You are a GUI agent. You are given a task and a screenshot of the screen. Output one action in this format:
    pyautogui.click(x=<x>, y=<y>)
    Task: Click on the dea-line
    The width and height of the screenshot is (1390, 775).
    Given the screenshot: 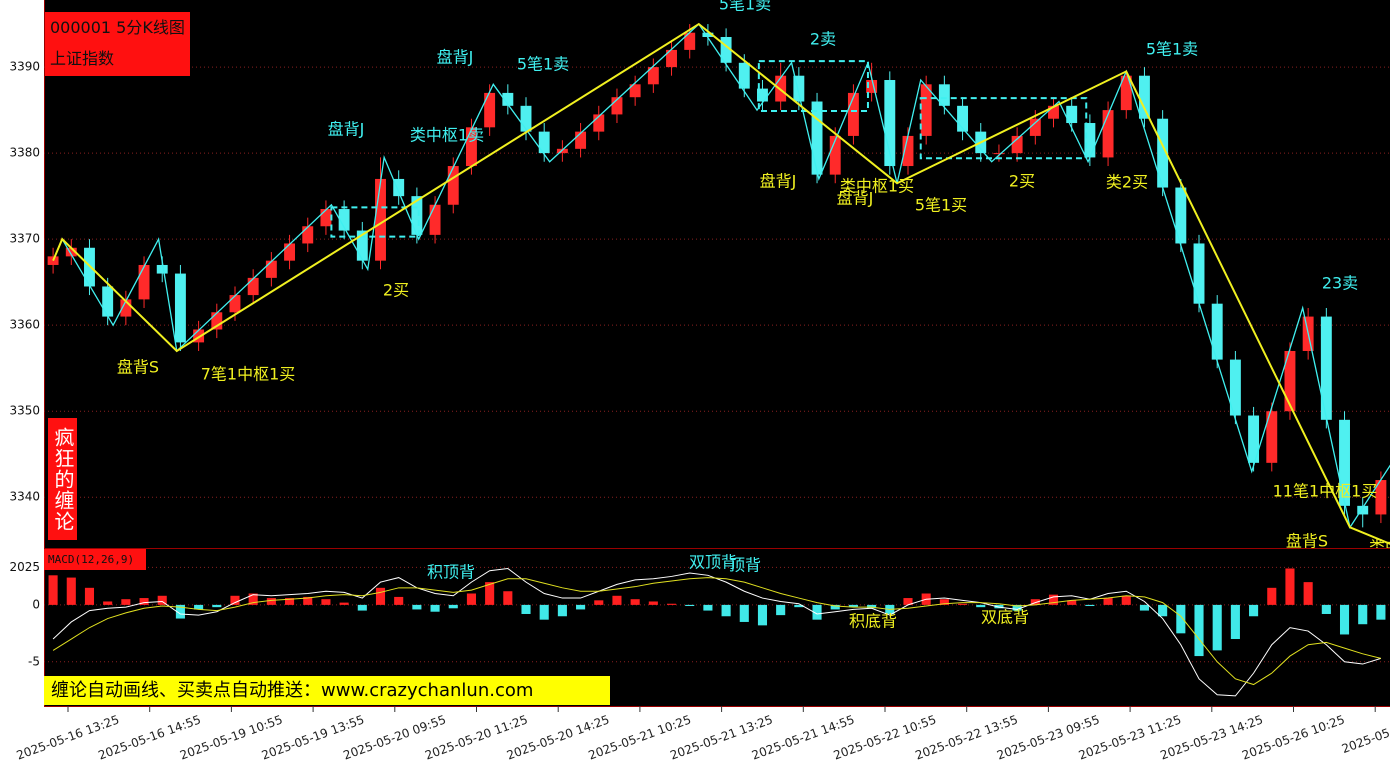 What is the action you would take?
    pyautogui.click(x=717, y=631)
    